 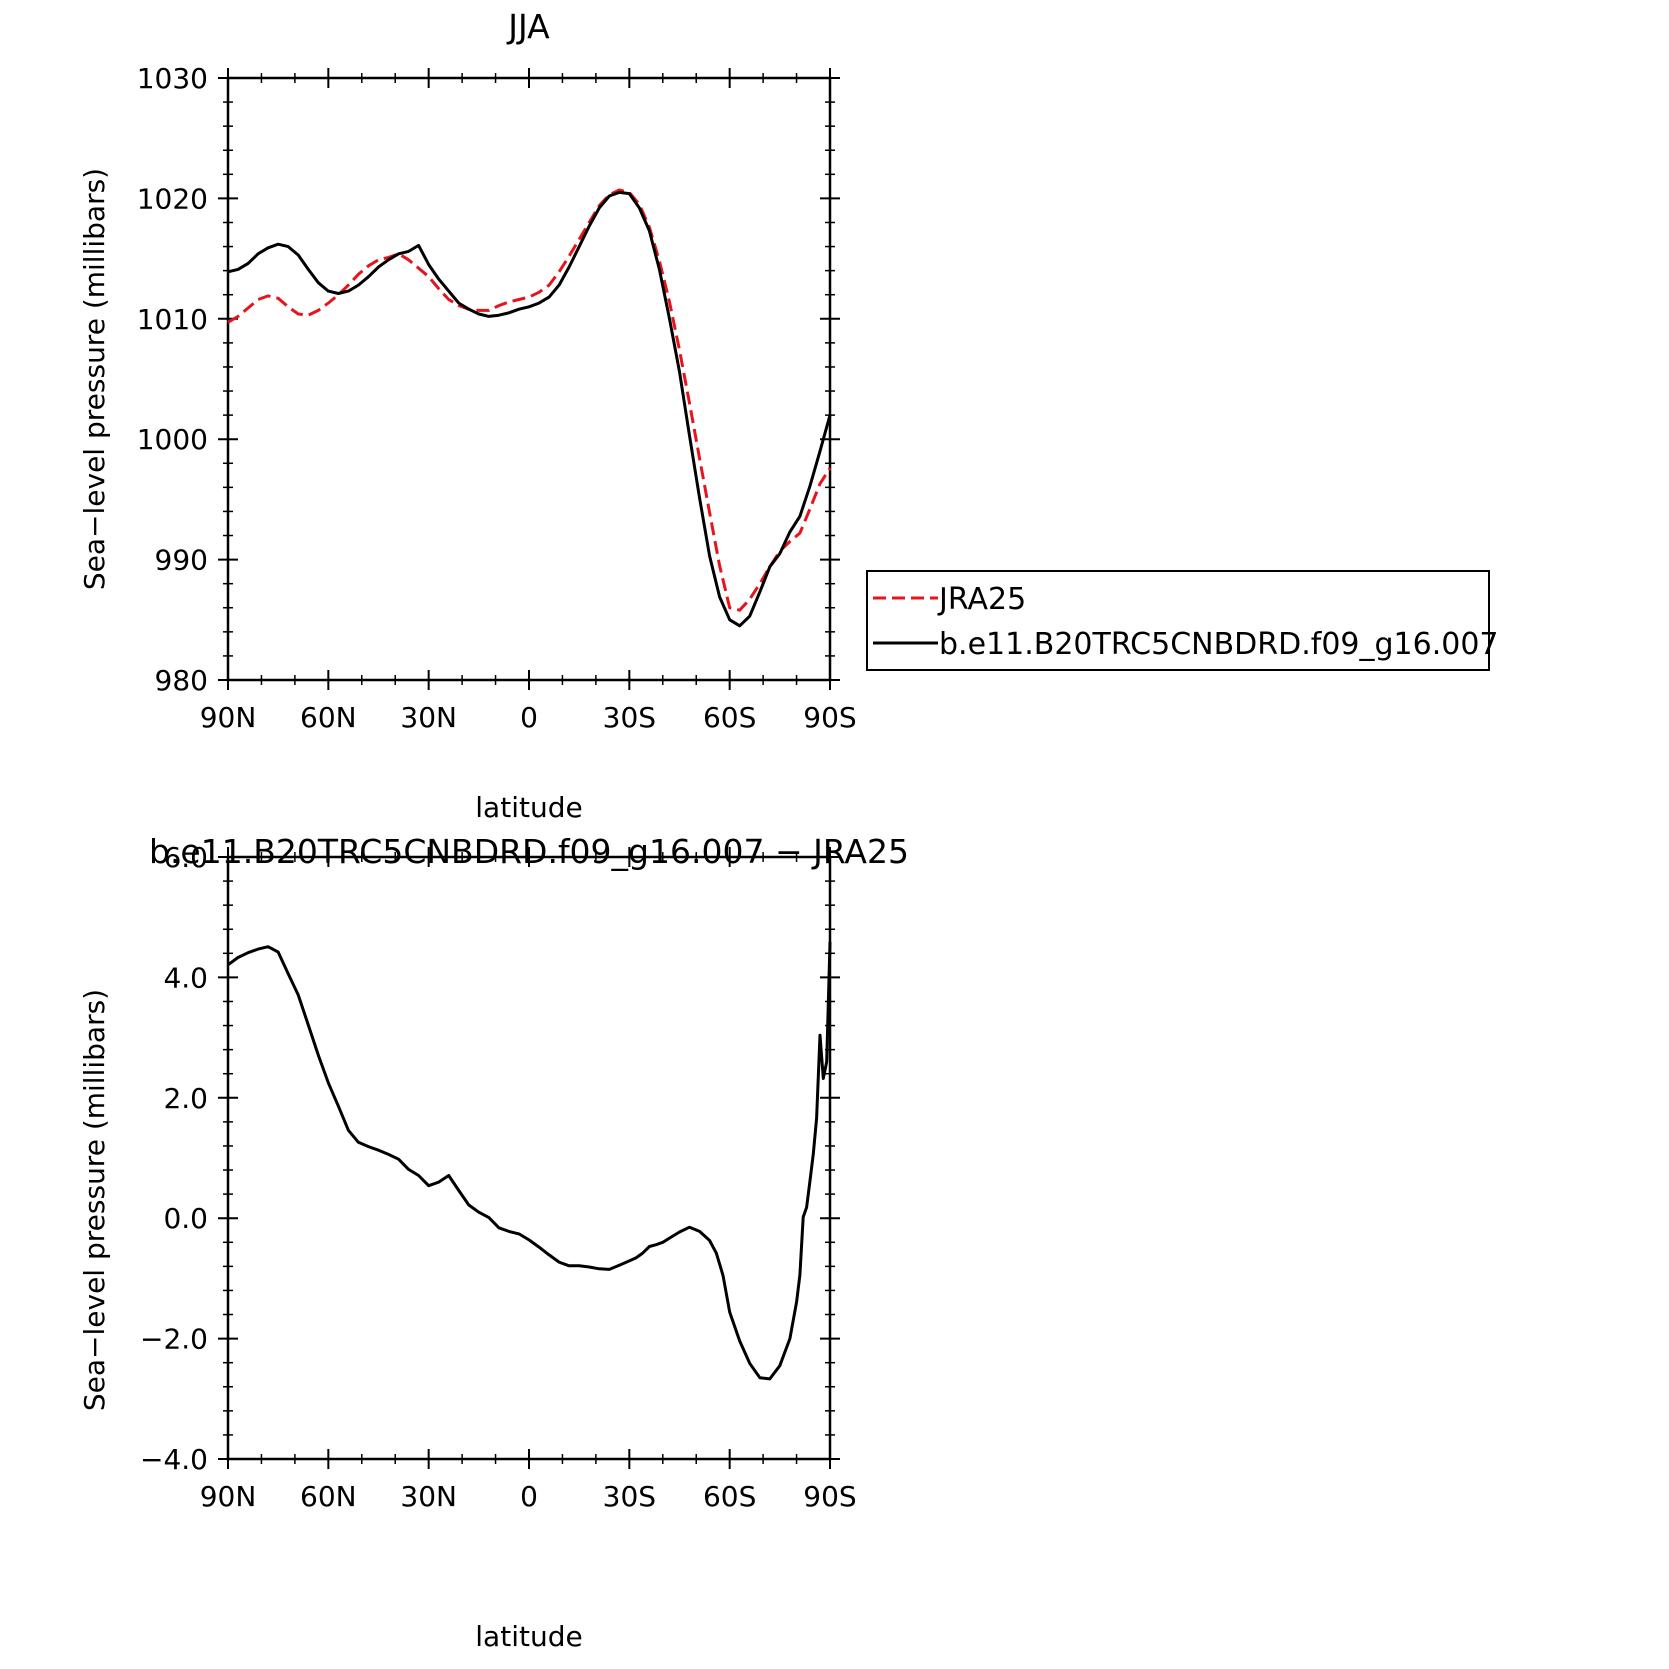 What do you see at coordinates (172, 439) in the screenshot?
I see `y-tick-label: 1000` at bounding box center [172, 439].